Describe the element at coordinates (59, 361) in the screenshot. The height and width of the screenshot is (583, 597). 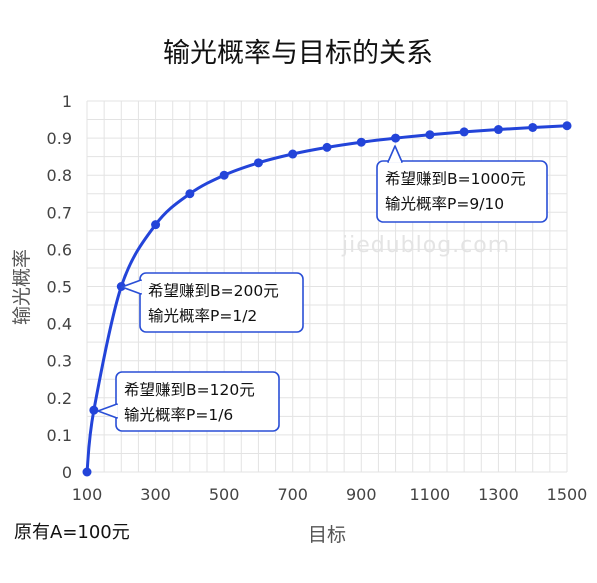
I see `y-tick-label: 0.3` at that location.